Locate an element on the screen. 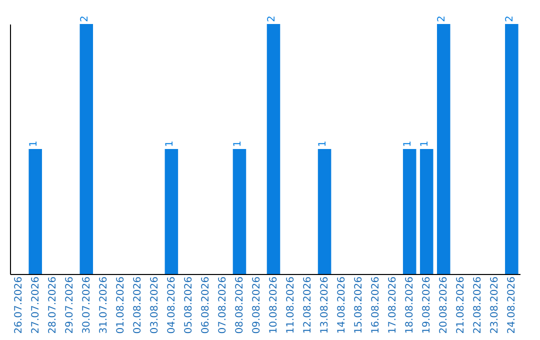  x-tick-label: 15.08.2026 is located at coordinates (359, 305).